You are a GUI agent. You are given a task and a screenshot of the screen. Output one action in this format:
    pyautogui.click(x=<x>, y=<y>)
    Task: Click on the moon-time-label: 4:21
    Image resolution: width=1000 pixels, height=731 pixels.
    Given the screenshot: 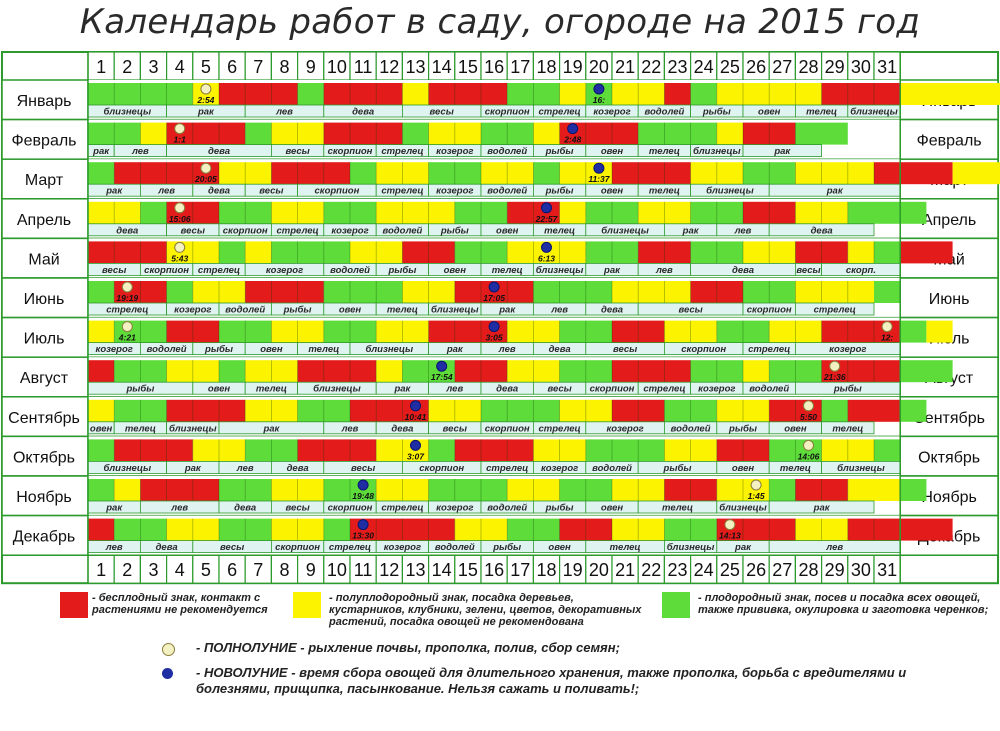 What is the action you would take?
    pyautogui.click(x=127, y=338)
    